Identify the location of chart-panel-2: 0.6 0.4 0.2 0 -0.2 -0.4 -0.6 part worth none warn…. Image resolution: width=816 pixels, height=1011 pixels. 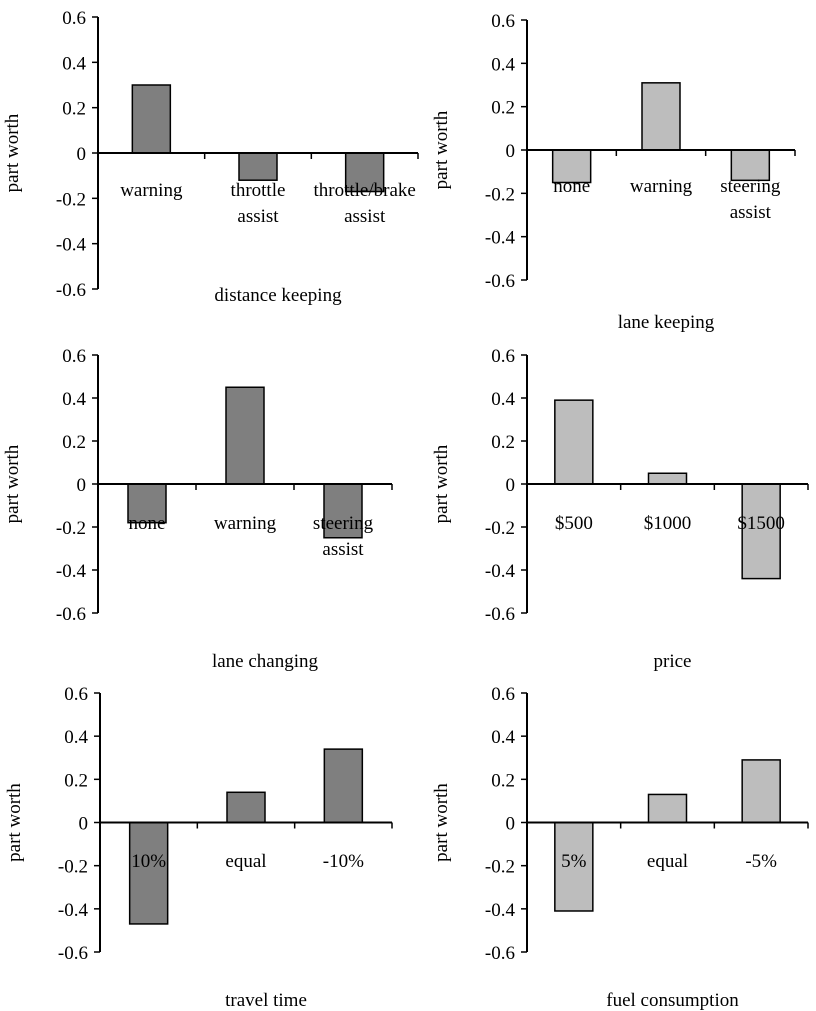
(613, 172).